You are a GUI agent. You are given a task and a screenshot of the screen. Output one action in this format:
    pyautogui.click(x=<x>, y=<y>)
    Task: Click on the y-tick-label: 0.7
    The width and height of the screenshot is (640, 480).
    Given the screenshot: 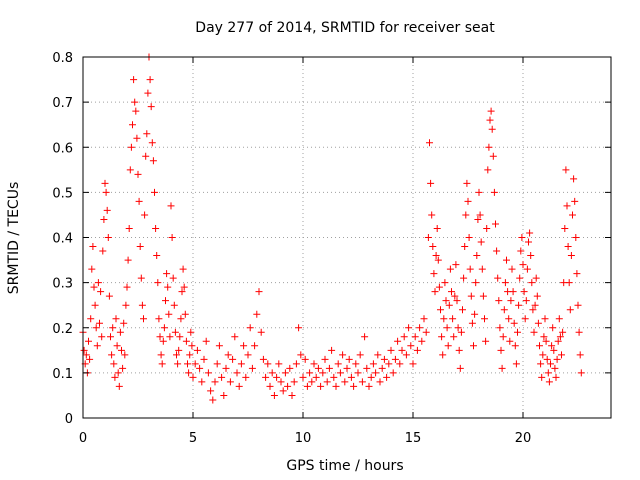 What is the action you would take?
    pyautogui.click(x=62, y=103)
    